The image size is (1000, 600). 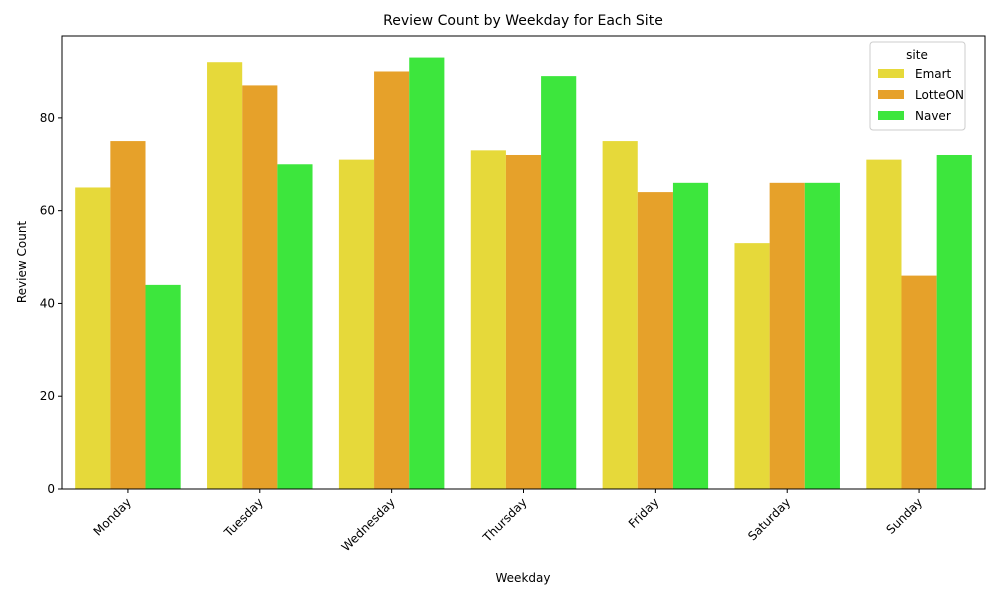 What do you see at coordinates (488, 320) in the screenshot?
I see `bar-emart-thursday` at bounding box center [488, 320].